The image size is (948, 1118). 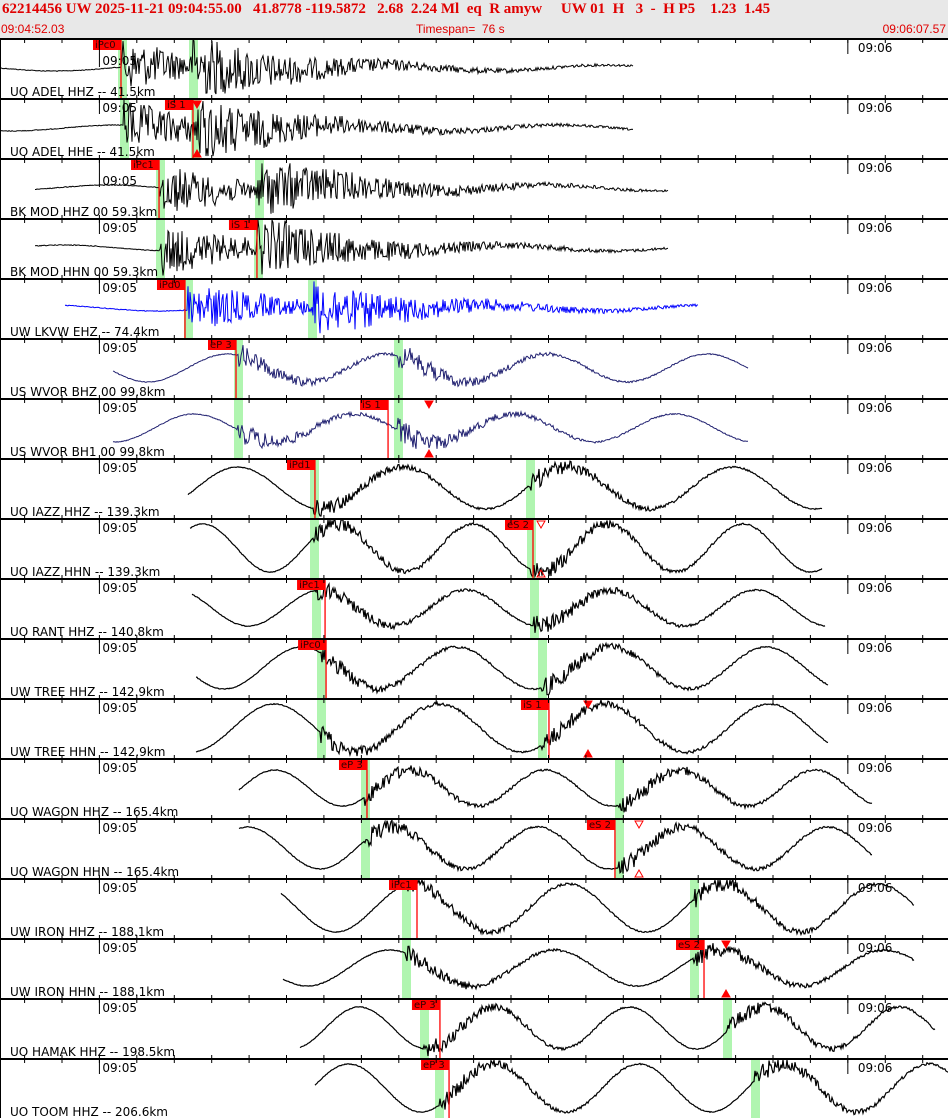 I want to click on trace-label: UO IAZZ HHZ -- 139.3km, so click(x=85, y=512).